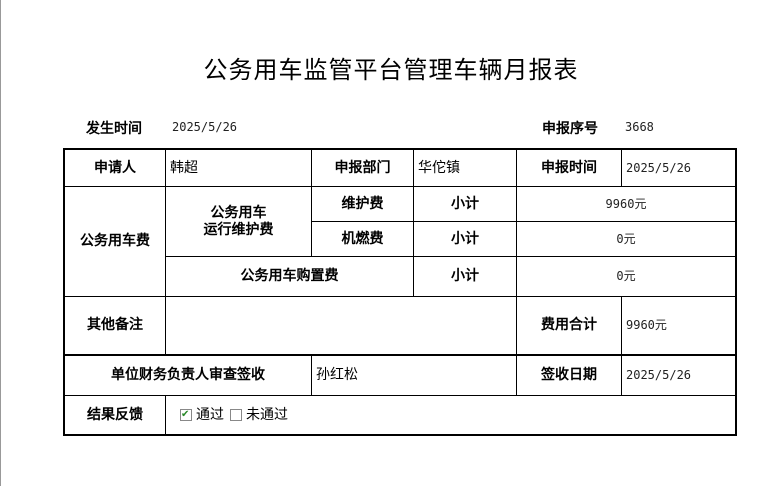 The image size is (780, 486). What do you see at coordinates (115, 168) in the screenshot?
I see `applicant-label: 申请人` at bounding box center [115, 168].